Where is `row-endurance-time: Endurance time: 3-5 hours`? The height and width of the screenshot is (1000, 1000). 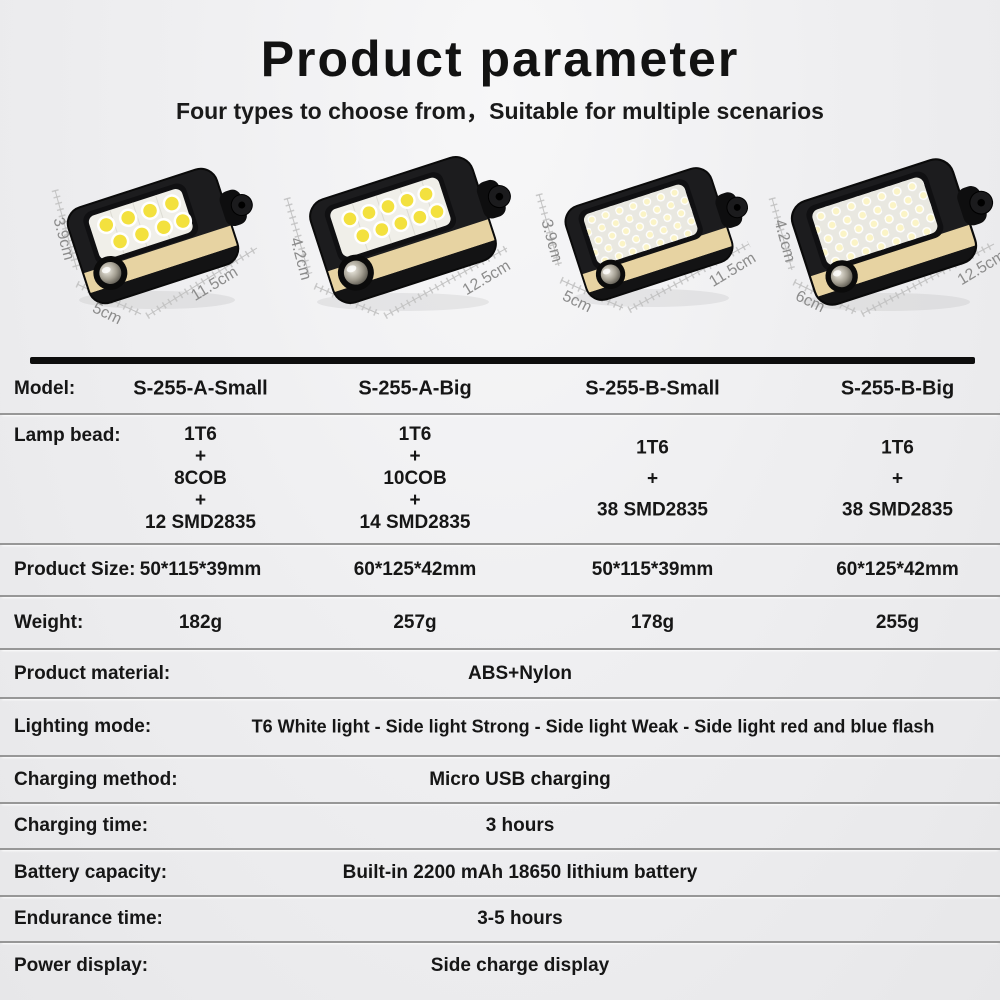
row-endurance-time: Endurance time: 3-5 hours is located at coordinates (500, 920).